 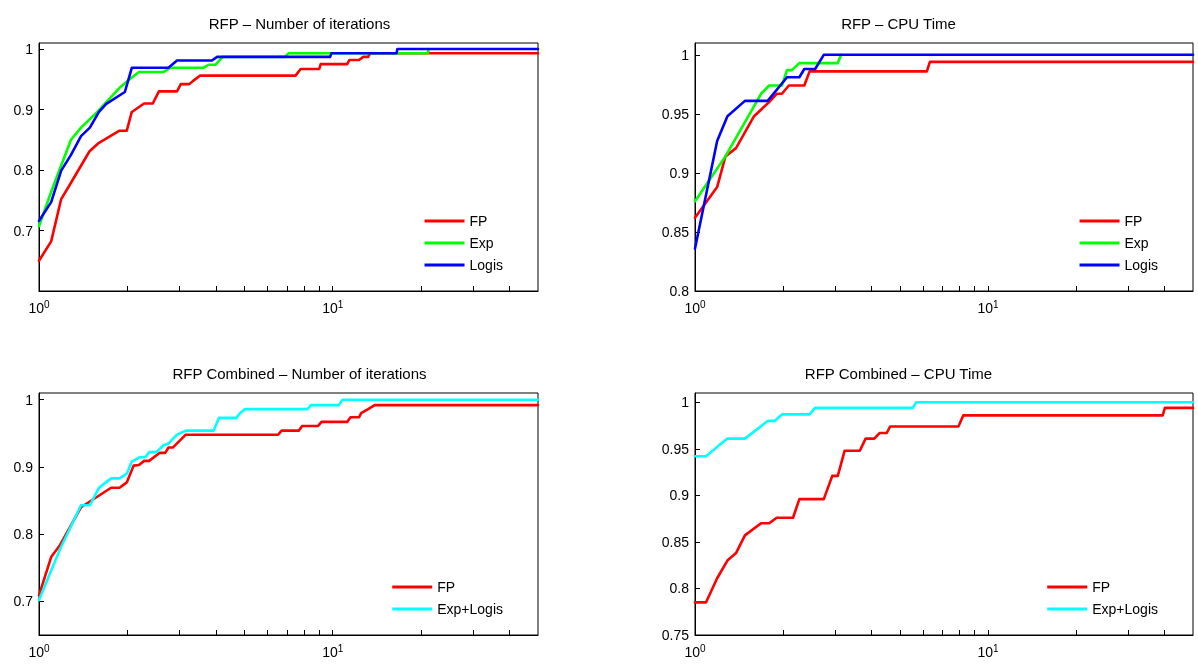 What do you see at coordinates (299, 23) in the screenshot?
I see `chart-title: RFP – Number of iterations` at bounding box center [299, 23].